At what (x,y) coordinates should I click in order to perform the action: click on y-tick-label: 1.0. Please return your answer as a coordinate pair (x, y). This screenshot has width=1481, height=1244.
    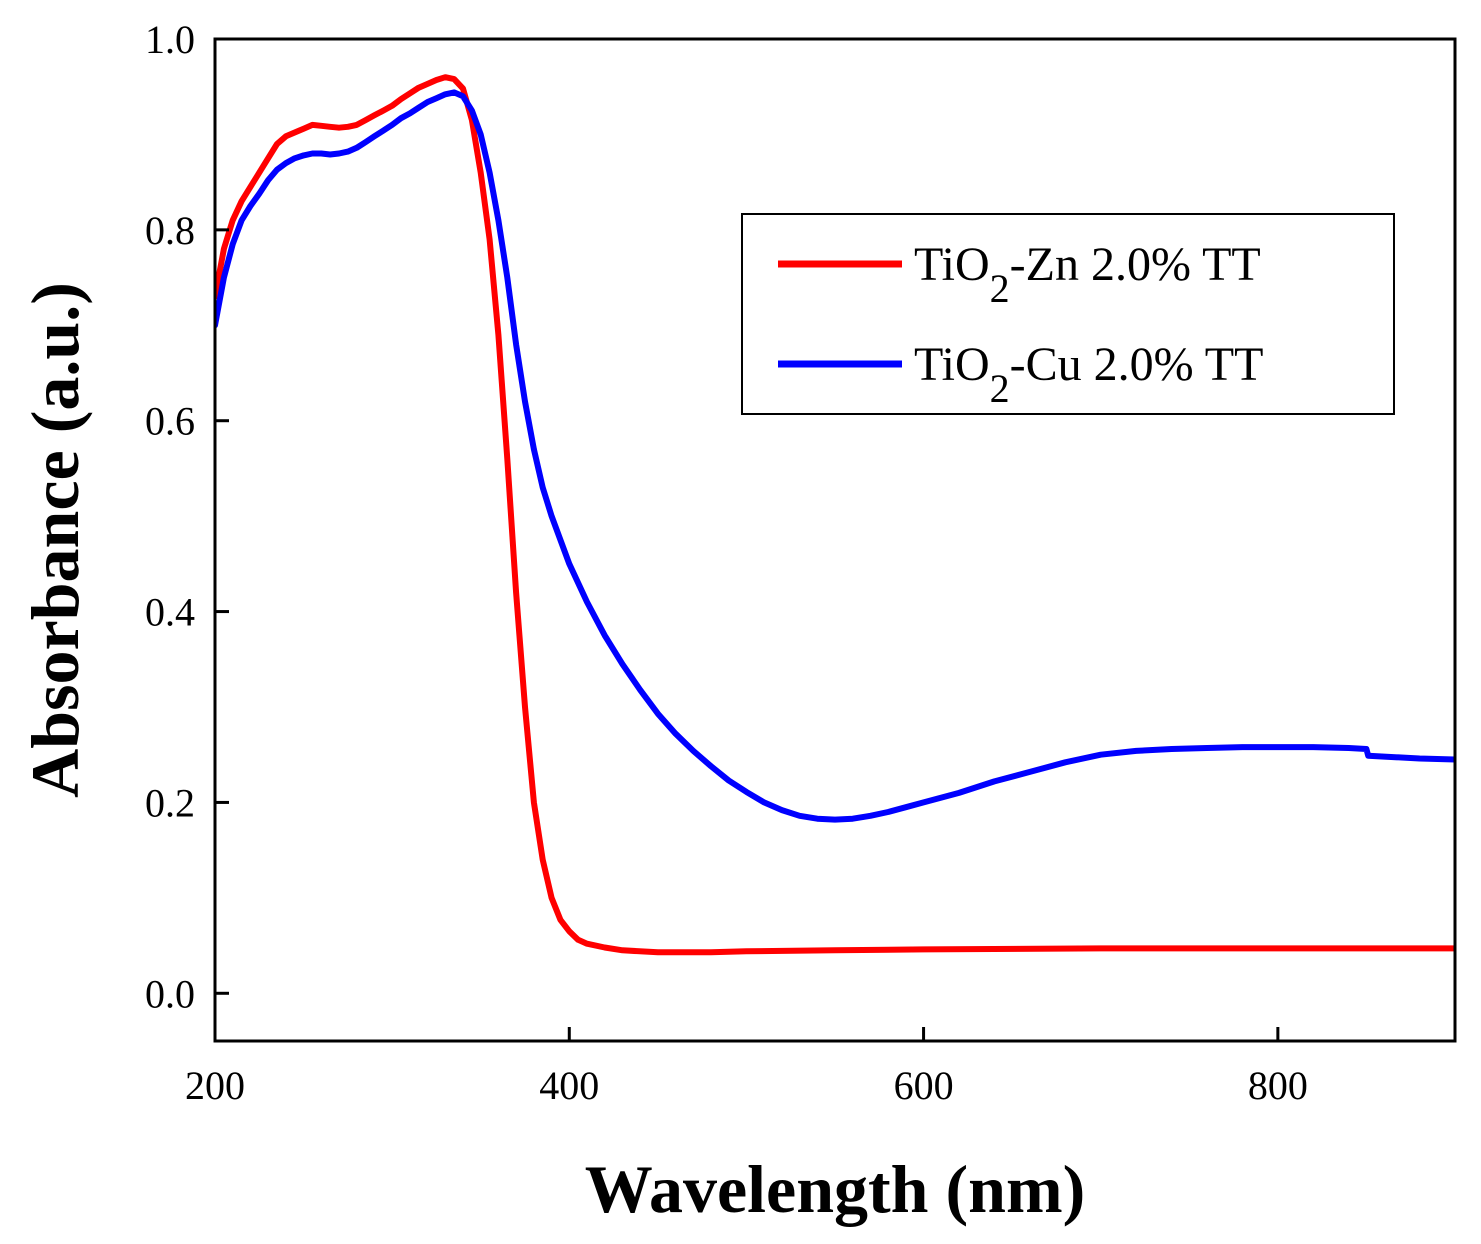
    Looking at the image, I should click on (170, 39).